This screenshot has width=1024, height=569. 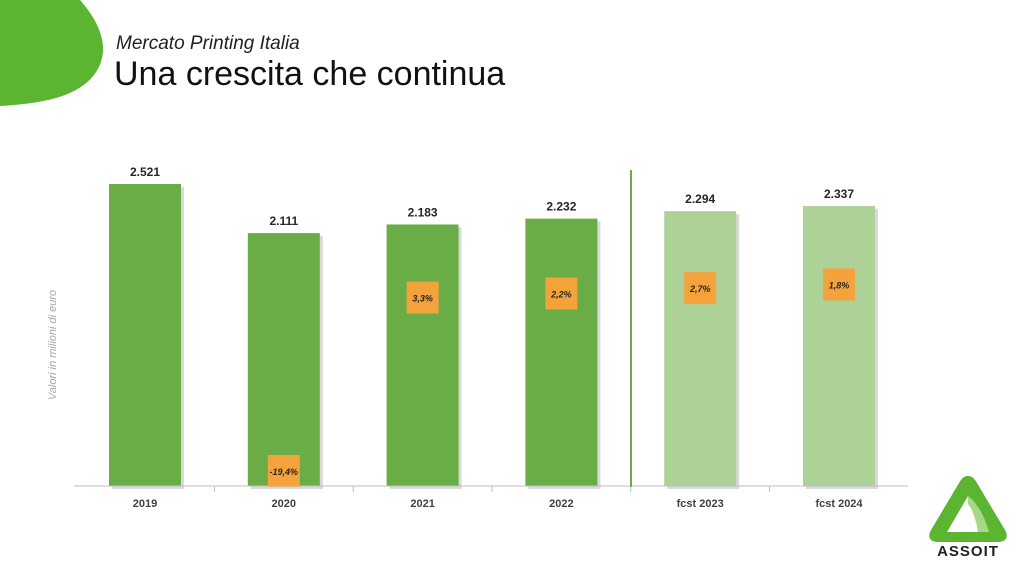 I want to click on bar-value-label: 2.111, so click(x=283, y=221).